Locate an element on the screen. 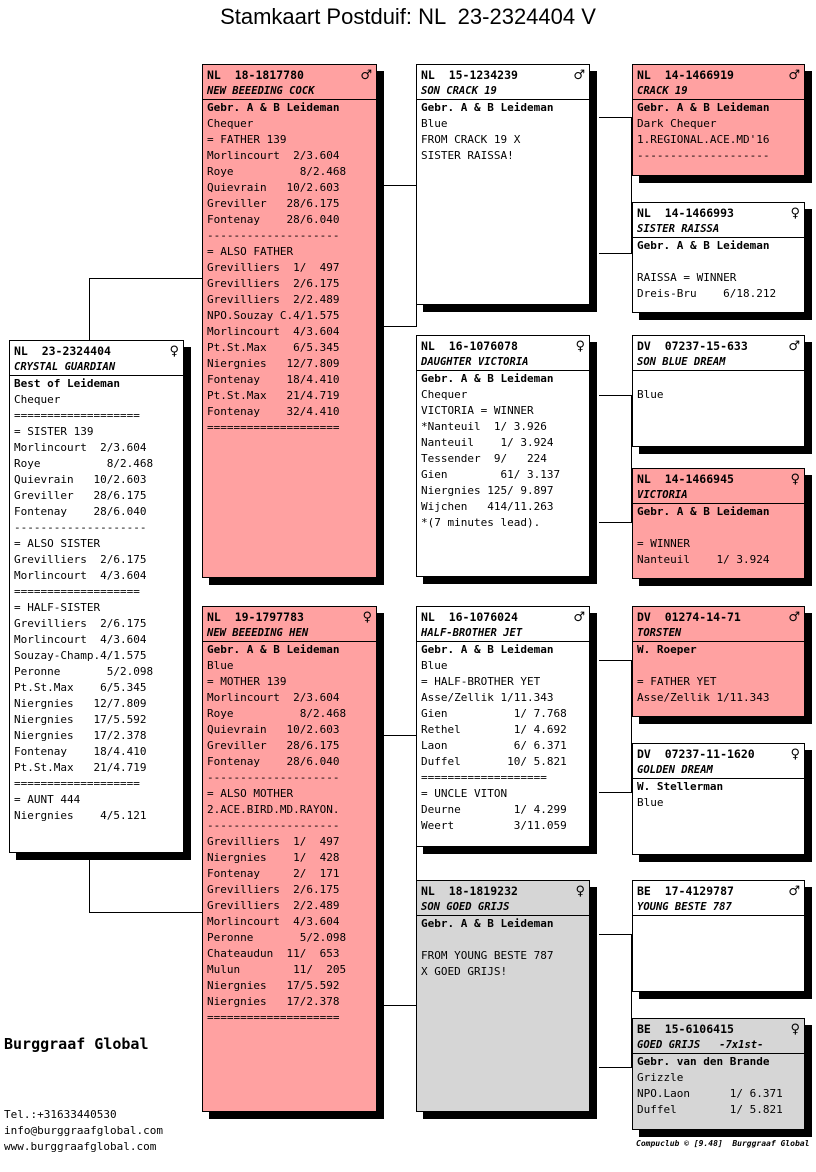 Image resolution: width=816 pixels, height=1172 pixels. breeder-name: W. Roeper is located at coordinates (667, 649).